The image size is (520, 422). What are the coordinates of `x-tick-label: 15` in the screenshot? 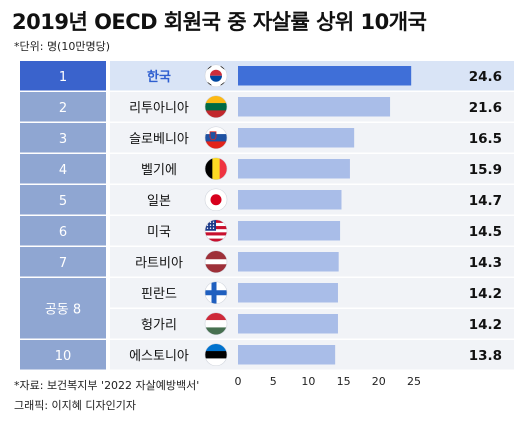 It's located at (344, 381).